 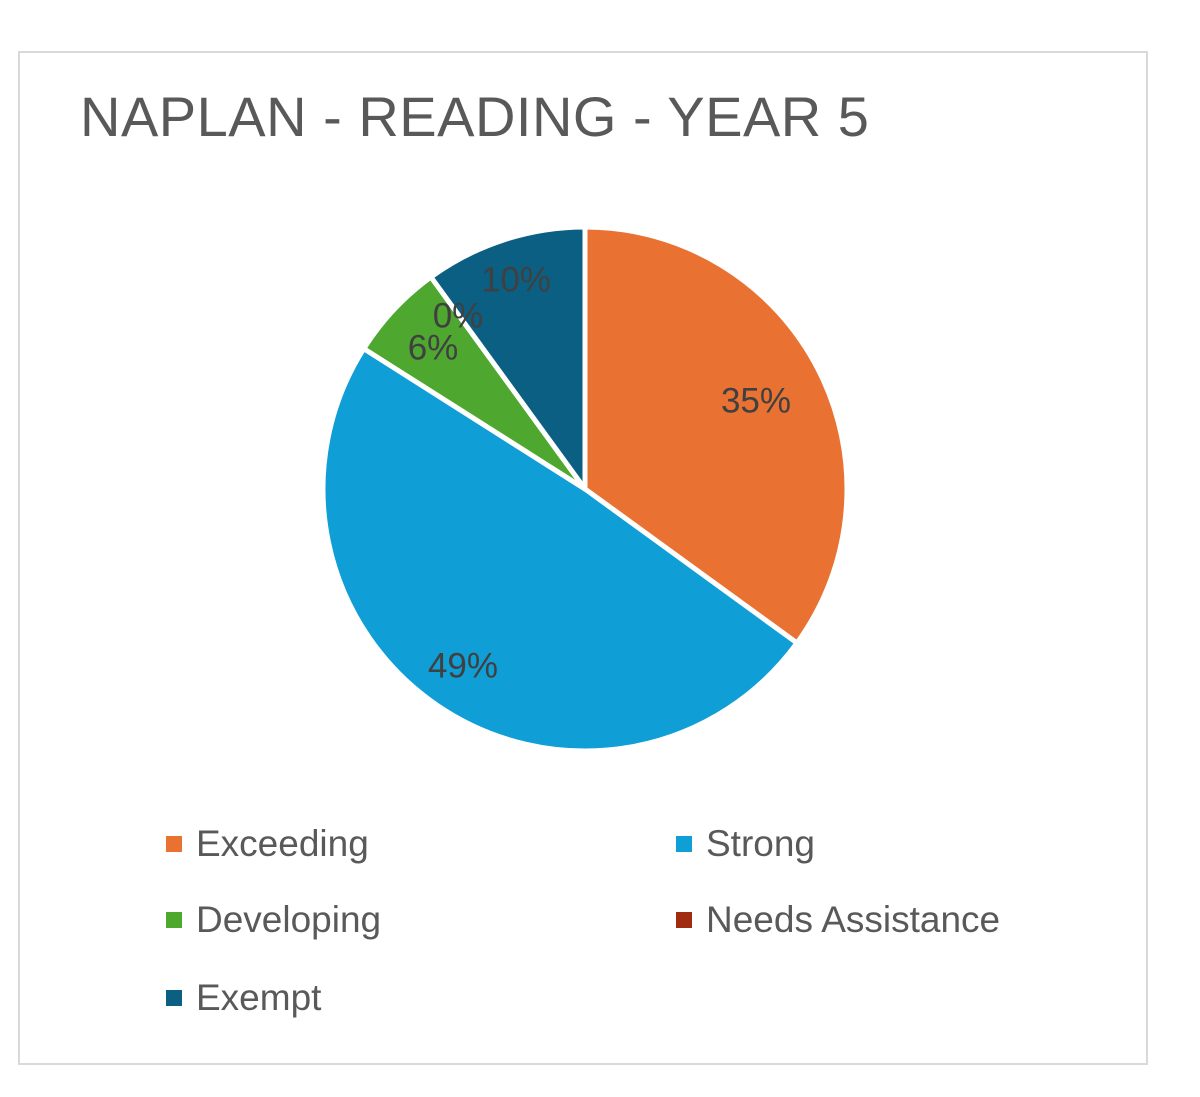 I want to click on legend-item-needs-assistance: Needs Assistance, so click(x=838, y=920).